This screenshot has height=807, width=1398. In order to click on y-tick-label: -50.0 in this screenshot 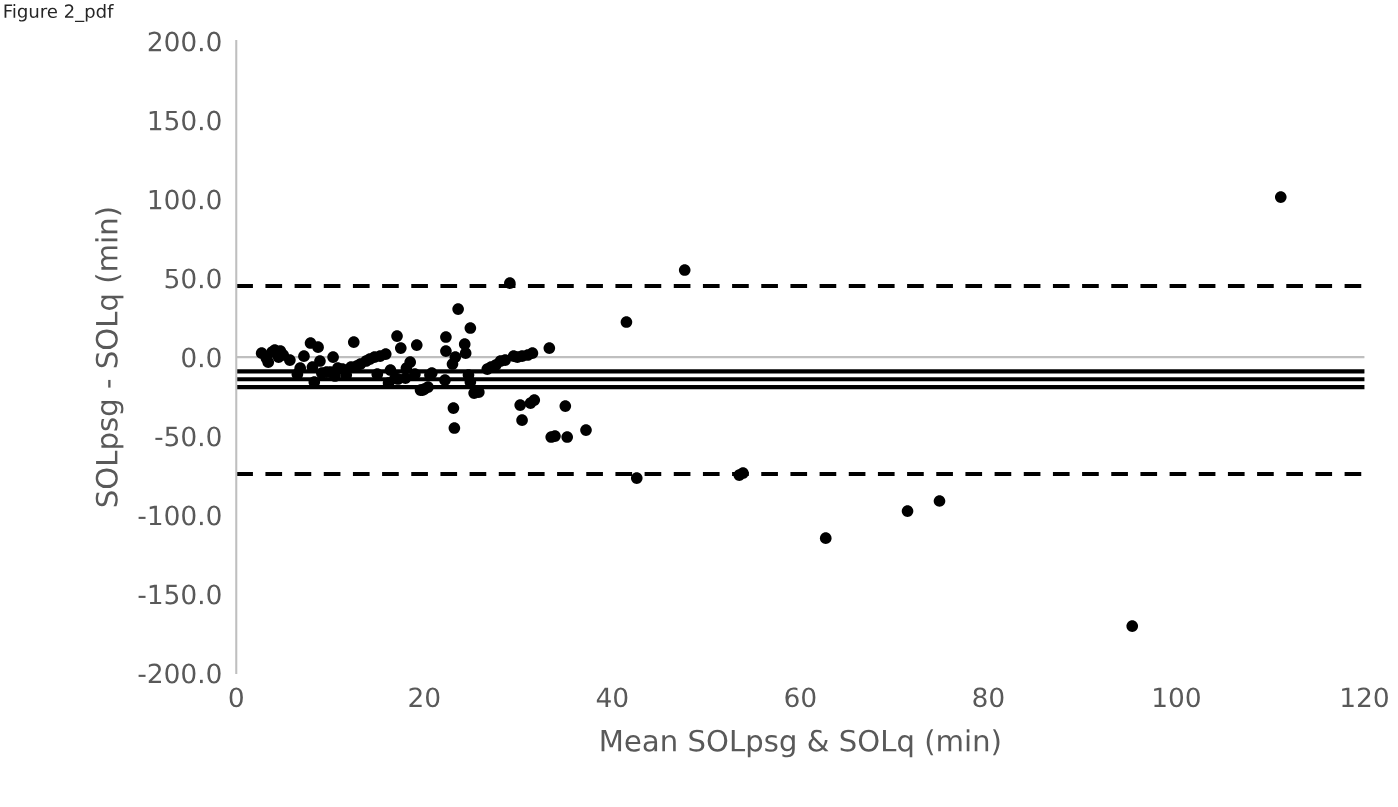, I will do `click(188, 436)`.